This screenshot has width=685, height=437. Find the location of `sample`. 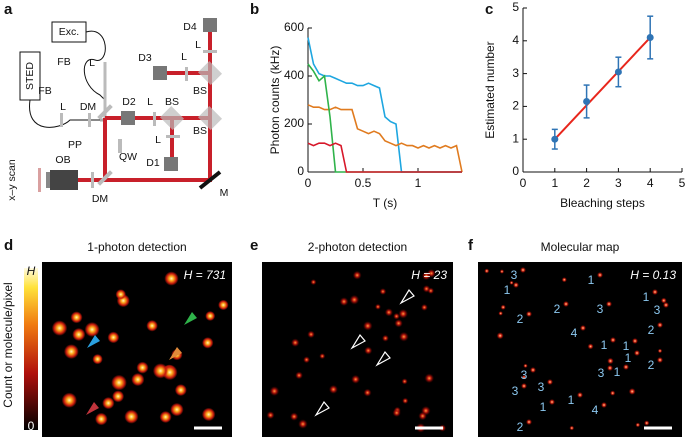

sample is located at coordinates (39, 180).